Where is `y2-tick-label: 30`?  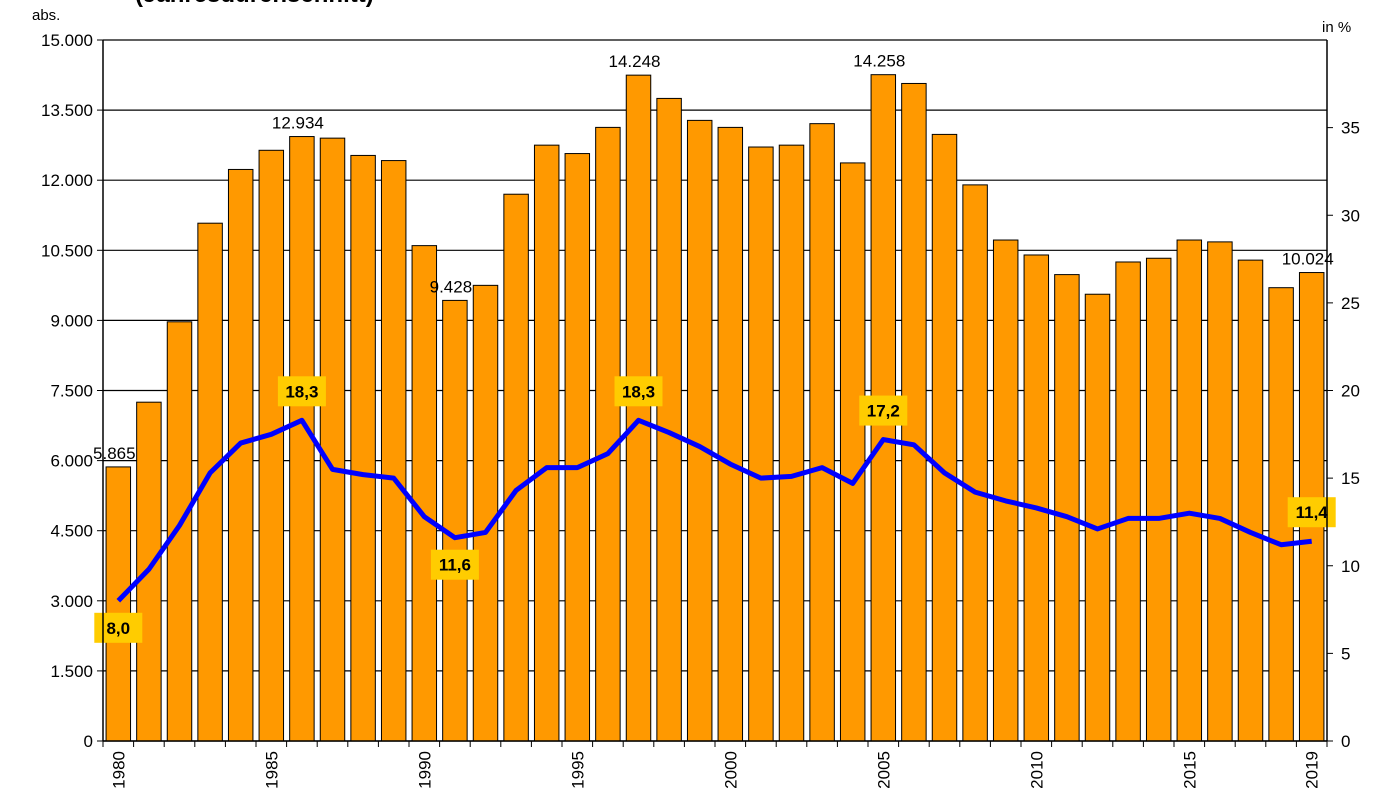
y2-tick-label: 30 is located at coordinates (1350, 215).